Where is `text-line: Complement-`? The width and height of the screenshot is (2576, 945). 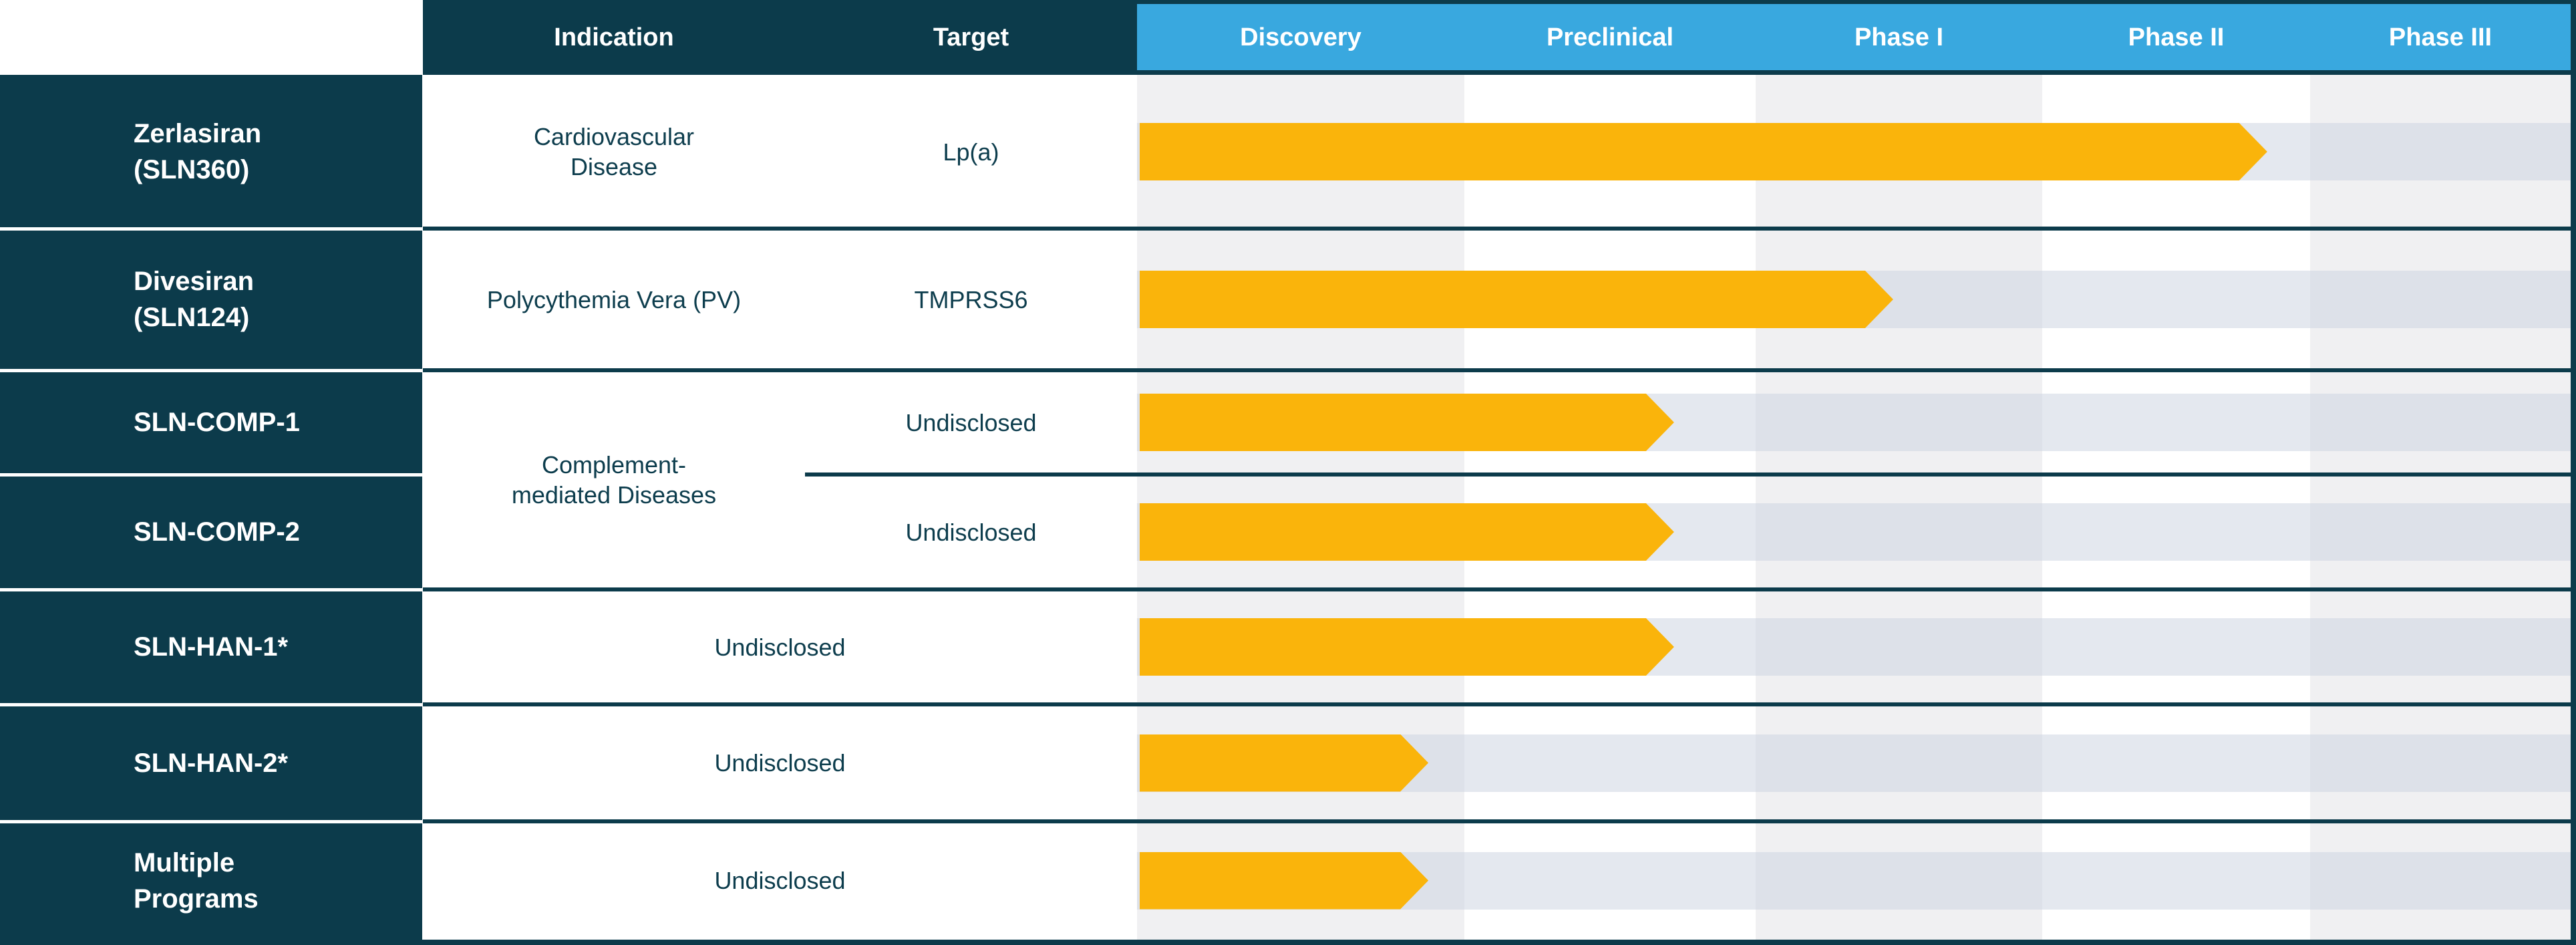
text-line: Complement- is located at coordinates (614, 465).